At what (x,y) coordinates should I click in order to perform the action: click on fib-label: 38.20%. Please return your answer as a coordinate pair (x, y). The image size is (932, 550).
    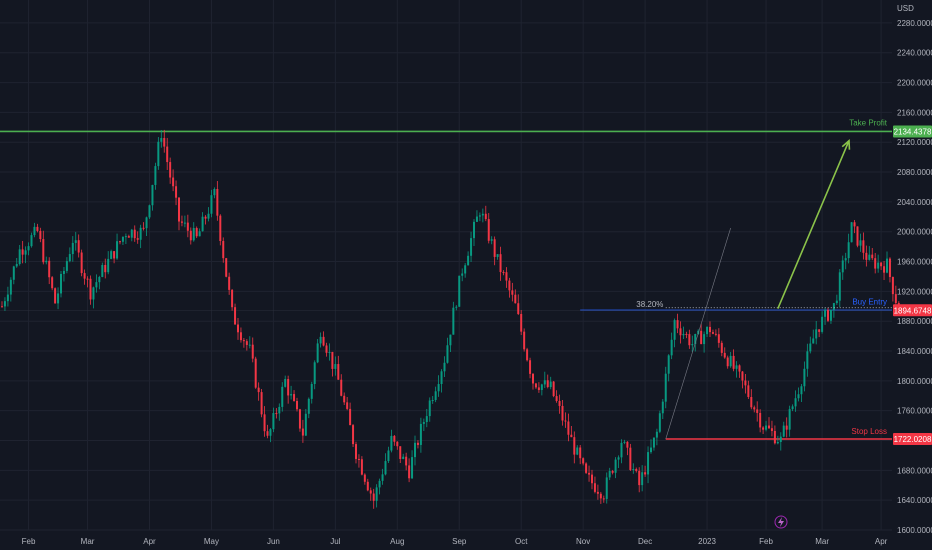
    Looking at the image, I should click on (649, 304).